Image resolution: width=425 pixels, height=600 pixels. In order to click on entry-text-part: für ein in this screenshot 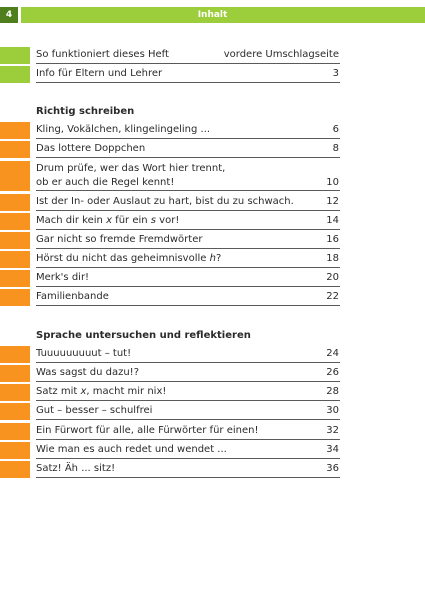, I will do `click(131, 220)`.